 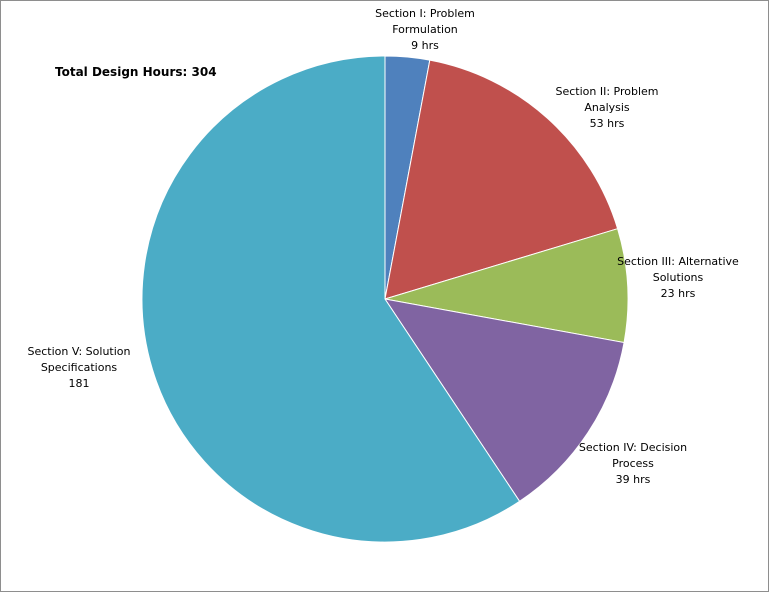 I want to click on slice-label-line: Formulation, so click(x=425, y=29).